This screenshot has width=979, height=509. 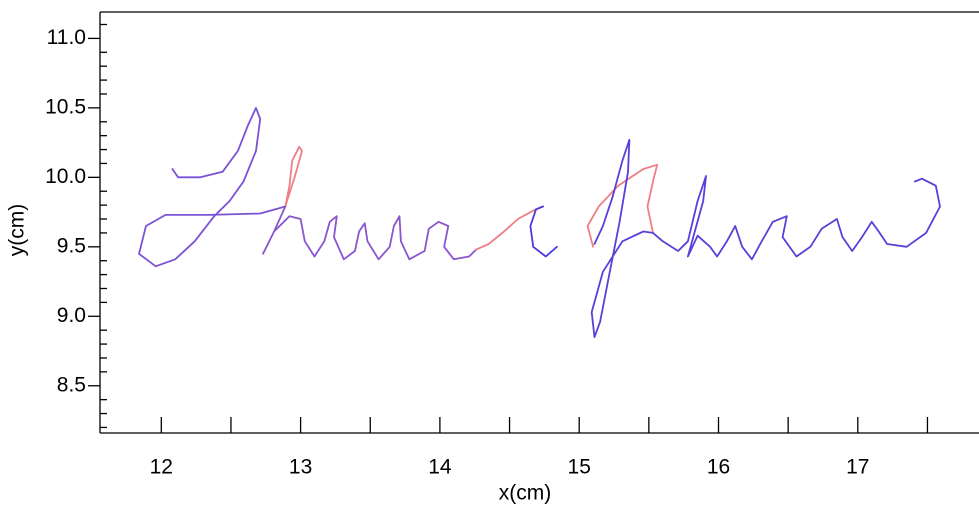 What do you see at coordinates (161, 467) in the screenshot?
I see `x-tick-label: 12` at bounding box center [161, 467].